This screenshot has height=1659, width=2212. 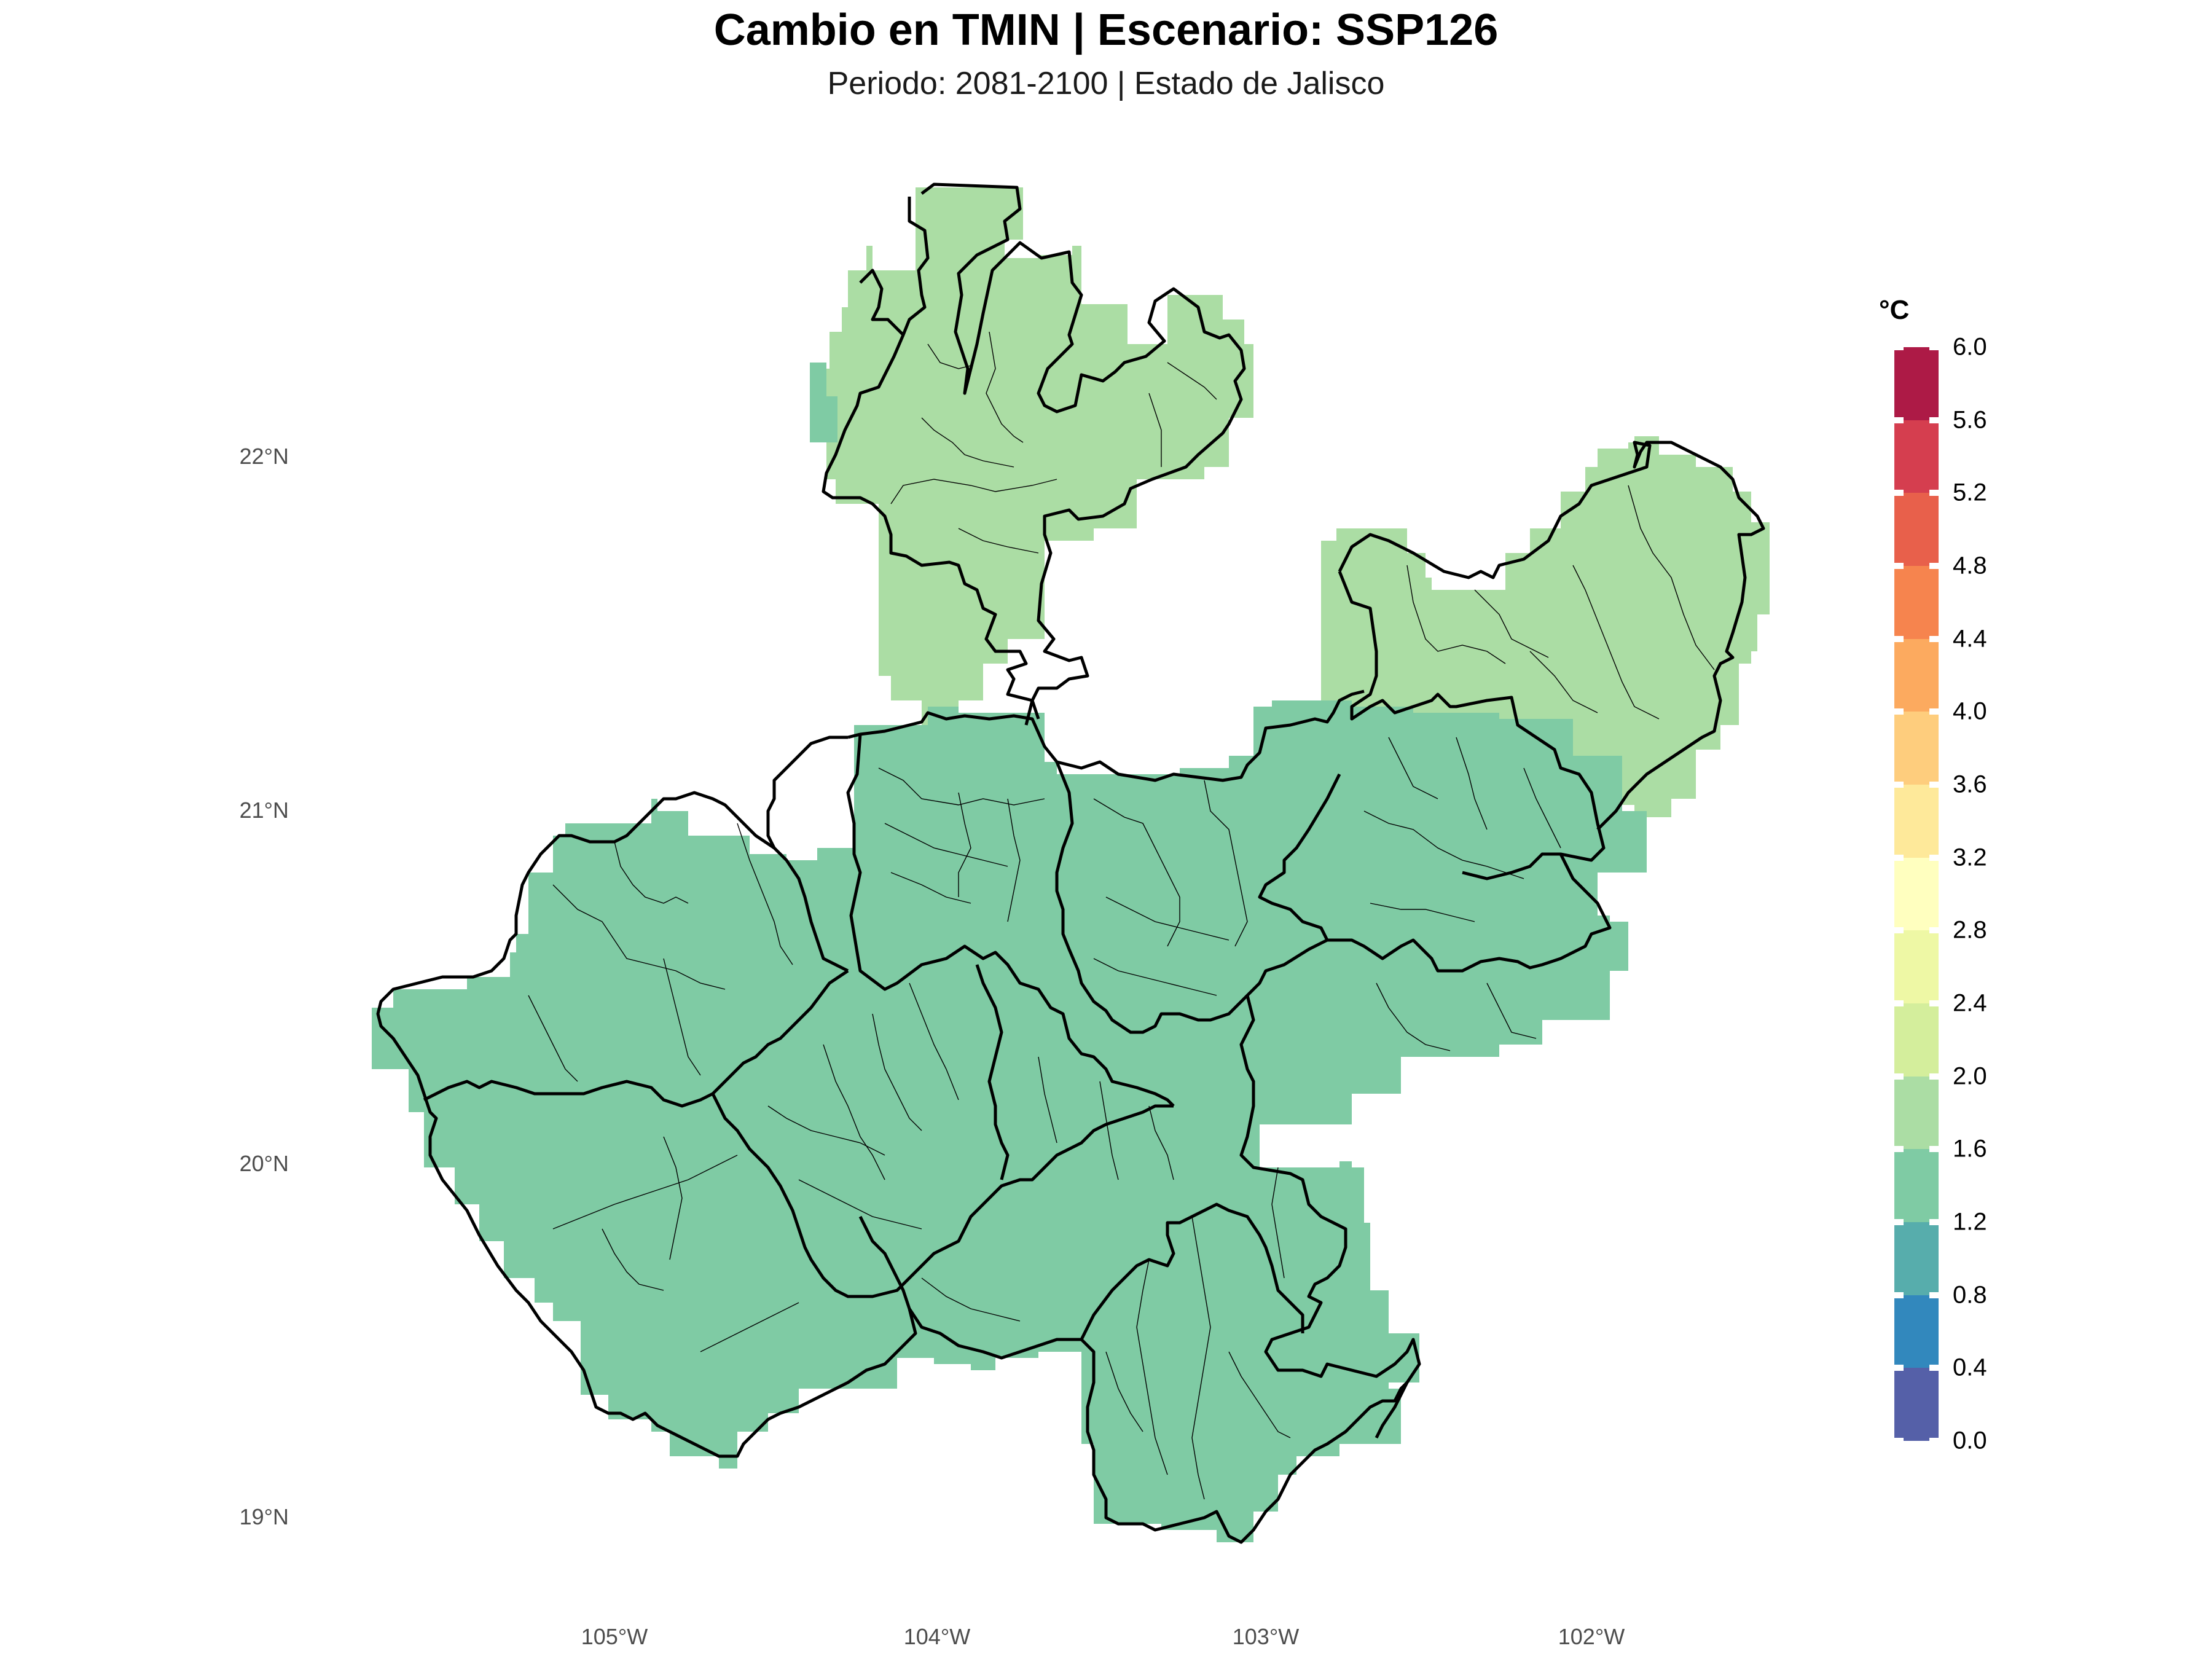 What do you see at coordinates (1083, 454) in the screenshot?
I see `boundary-north` at bounding box center [1083, 454].